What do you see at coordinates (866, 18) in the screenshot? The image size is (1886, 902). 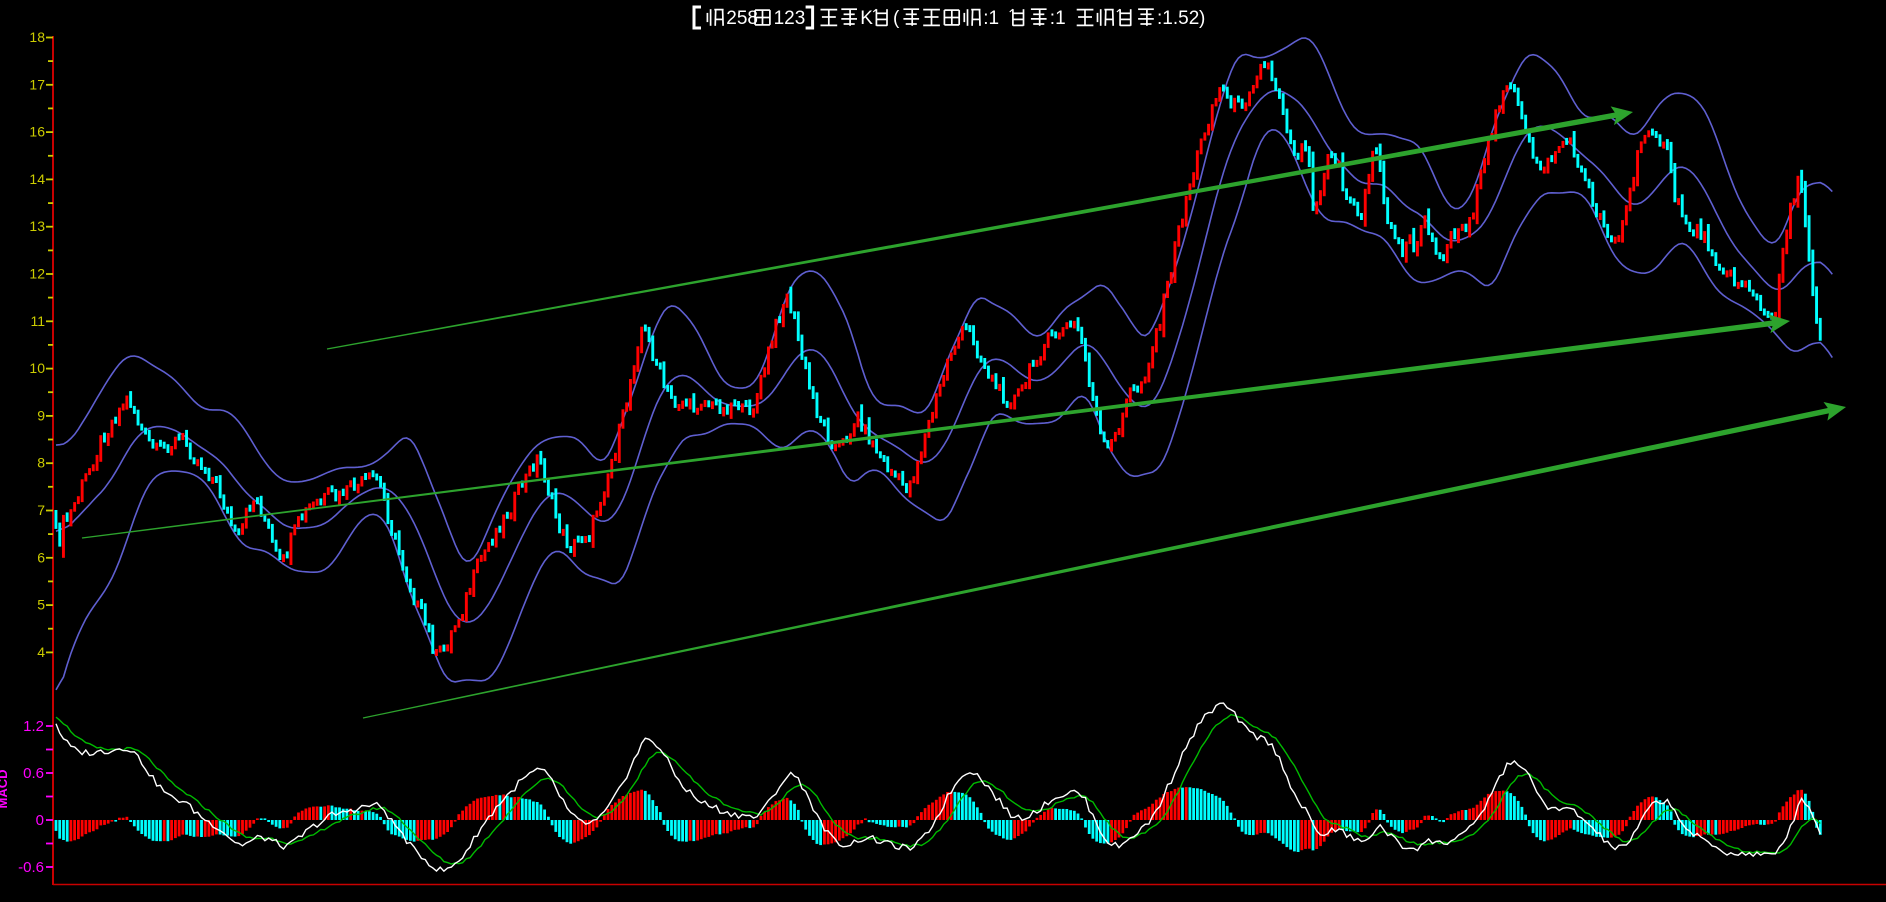 I see `svg-text: K` at bounding box center [866, 18].